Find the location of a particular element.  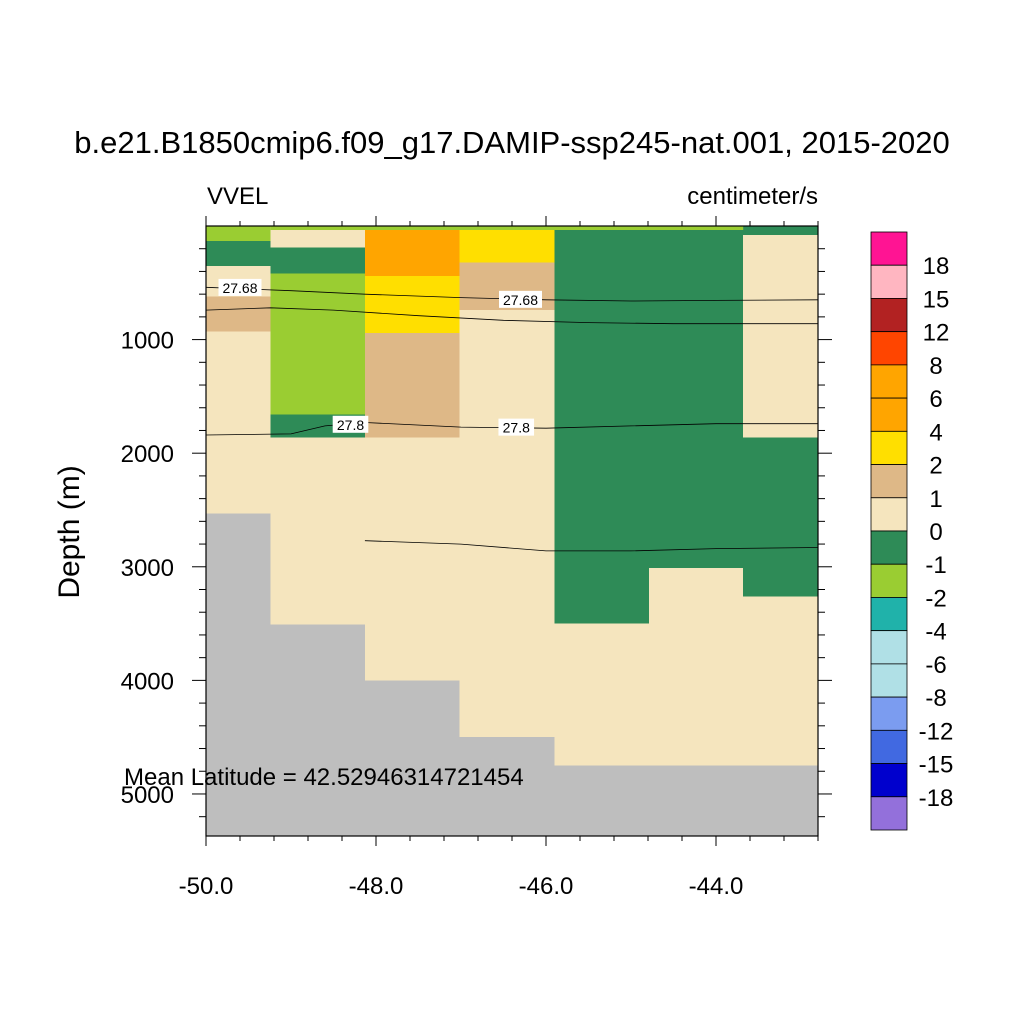

mean-latitude-annotation: Mean Latitude = 42.52946314721454 is located at coordinates (324, 777).